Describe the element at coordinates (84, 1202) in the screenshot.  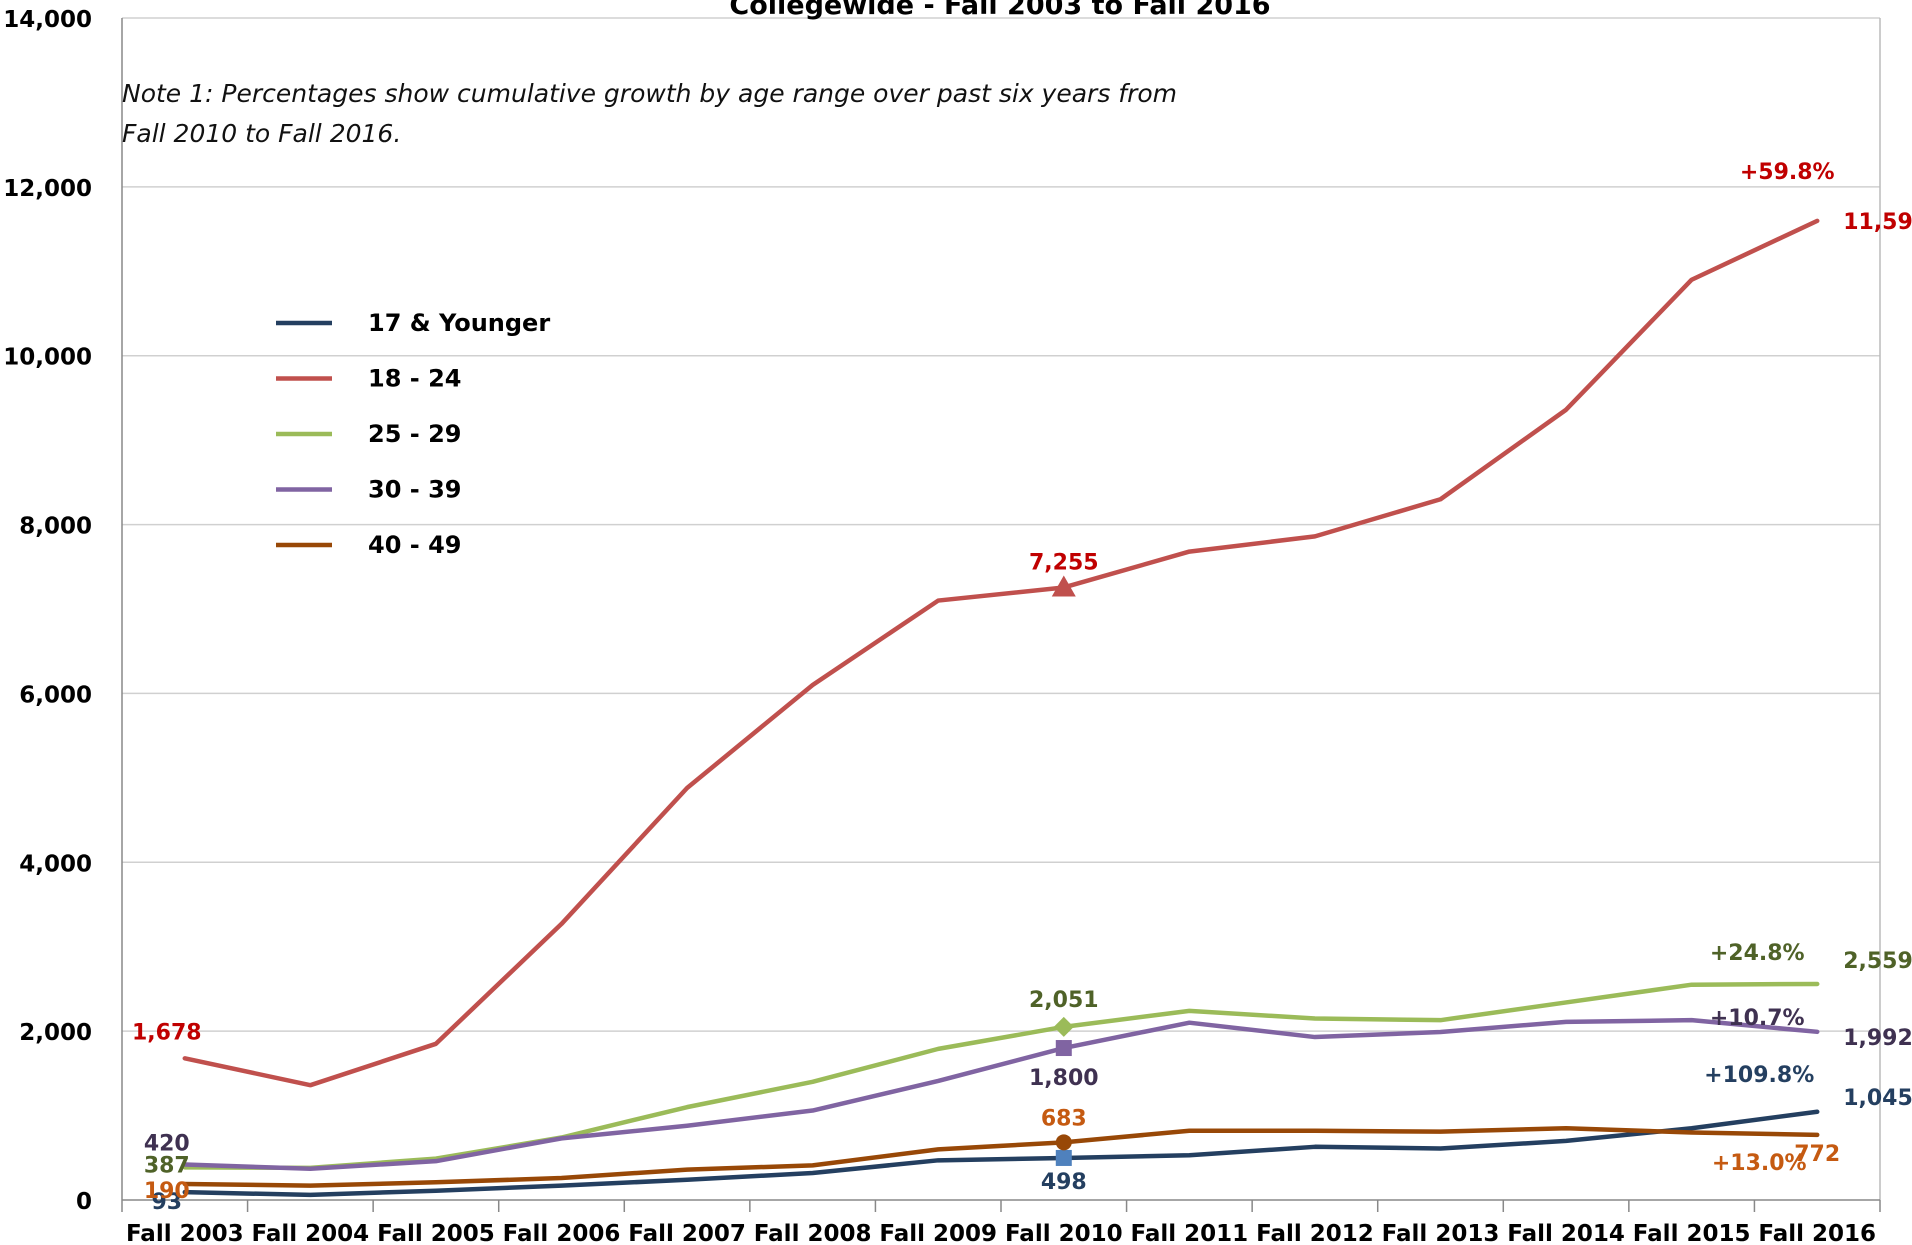
I see `y-tick-label: 0` at that location.